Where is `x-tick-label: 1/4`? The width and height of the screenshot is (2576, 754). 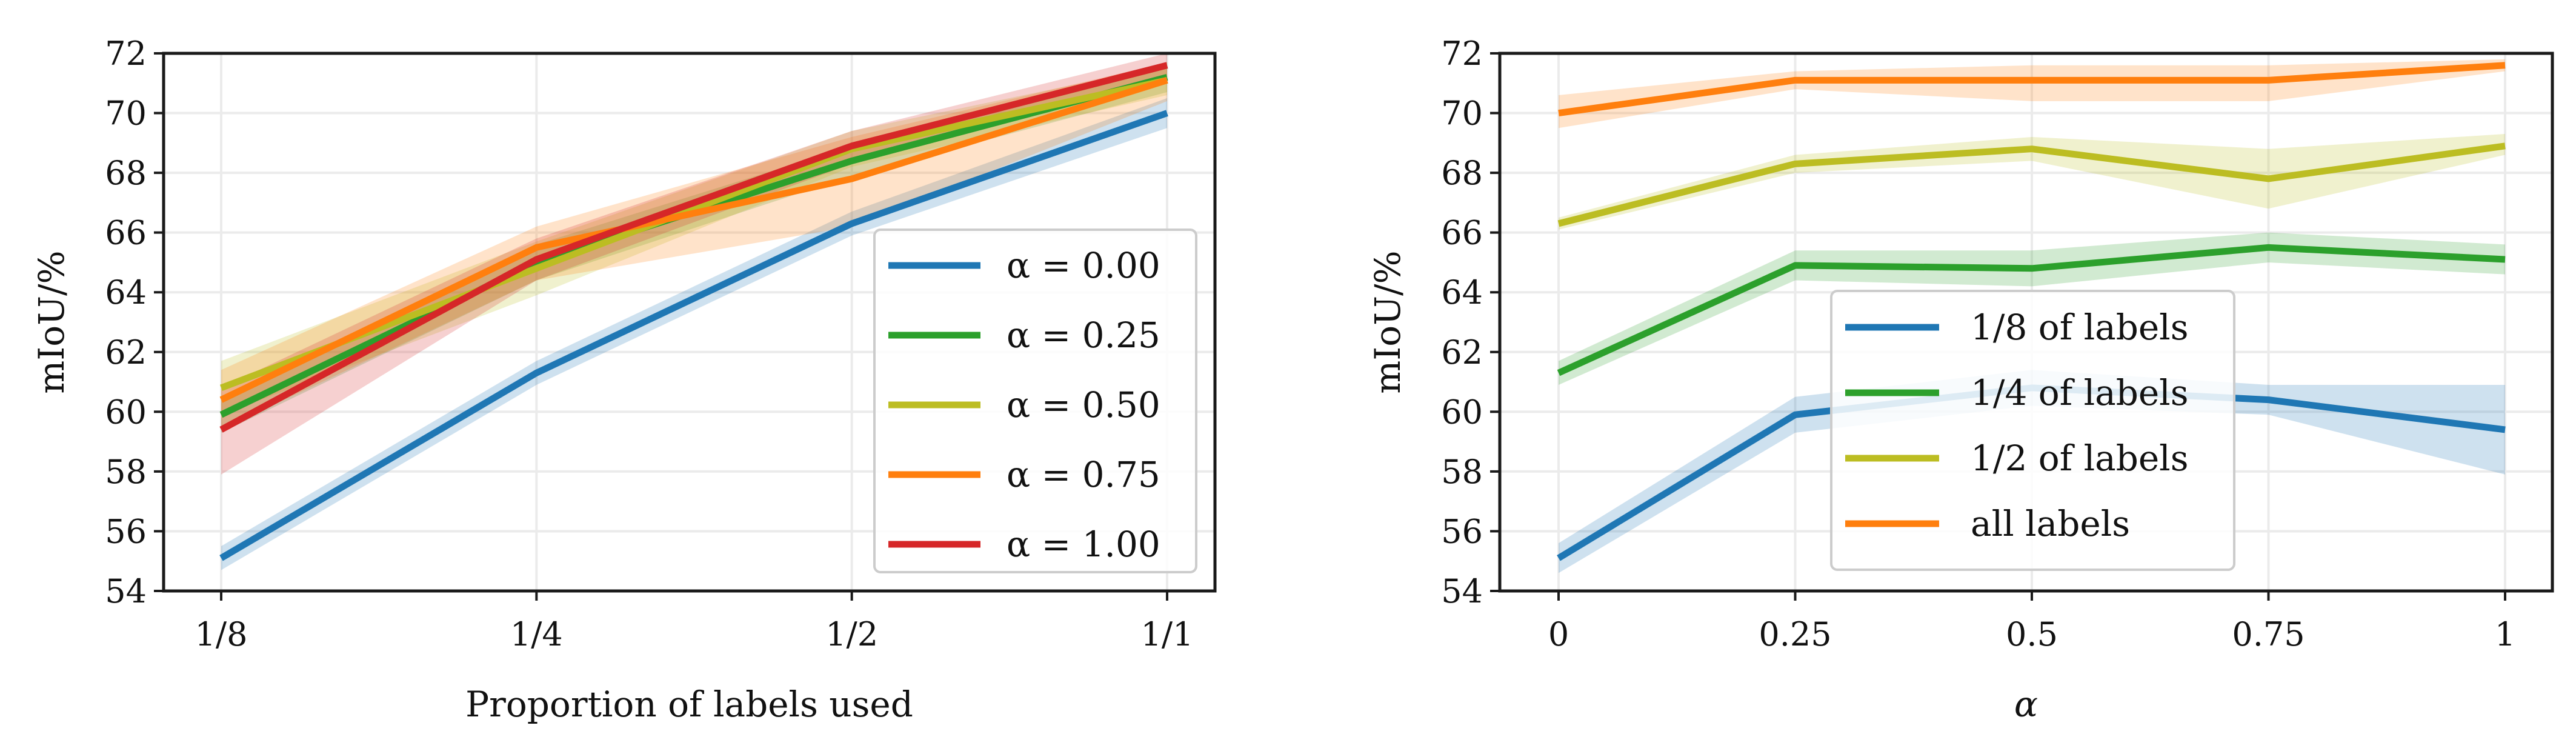
x-tick-label: 1/4 is located at coordinates (536, 634).